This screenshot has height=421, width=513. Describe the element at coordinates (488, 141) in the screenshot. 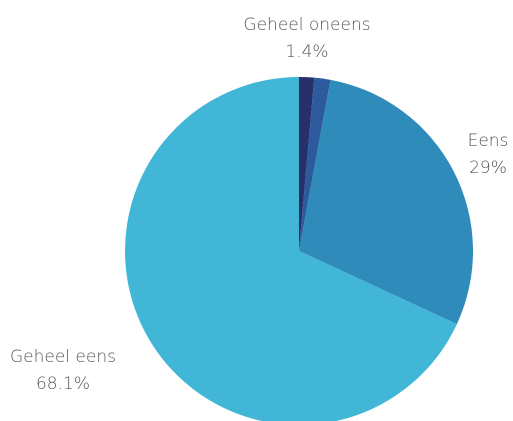

I see `slice-label-eens: Eens` at that location.